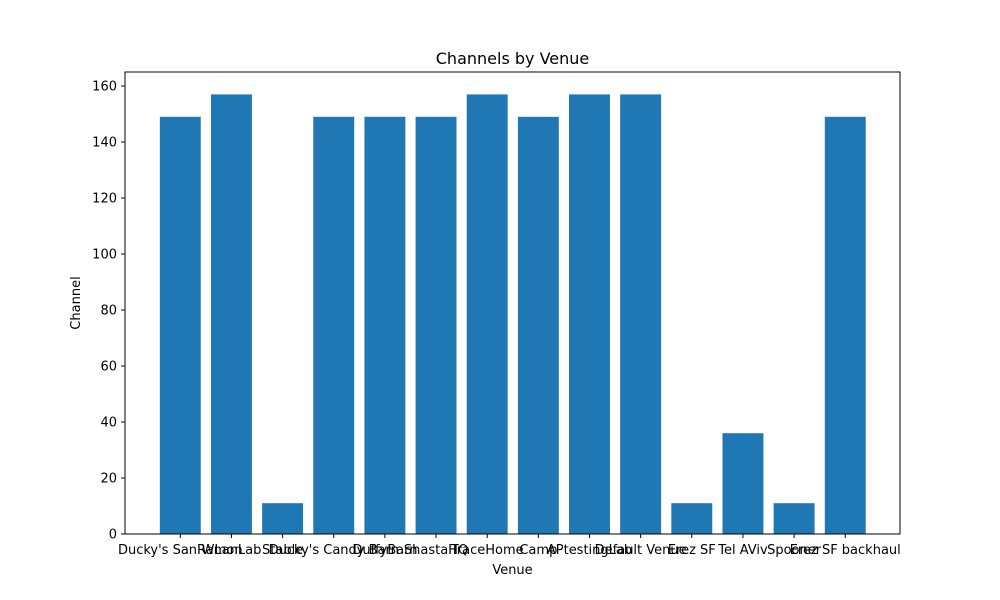  What do you see at coordinates (282, 550) in the screenshot?
I see `x-tick-label: Stable` at bounding box center [282, 550].